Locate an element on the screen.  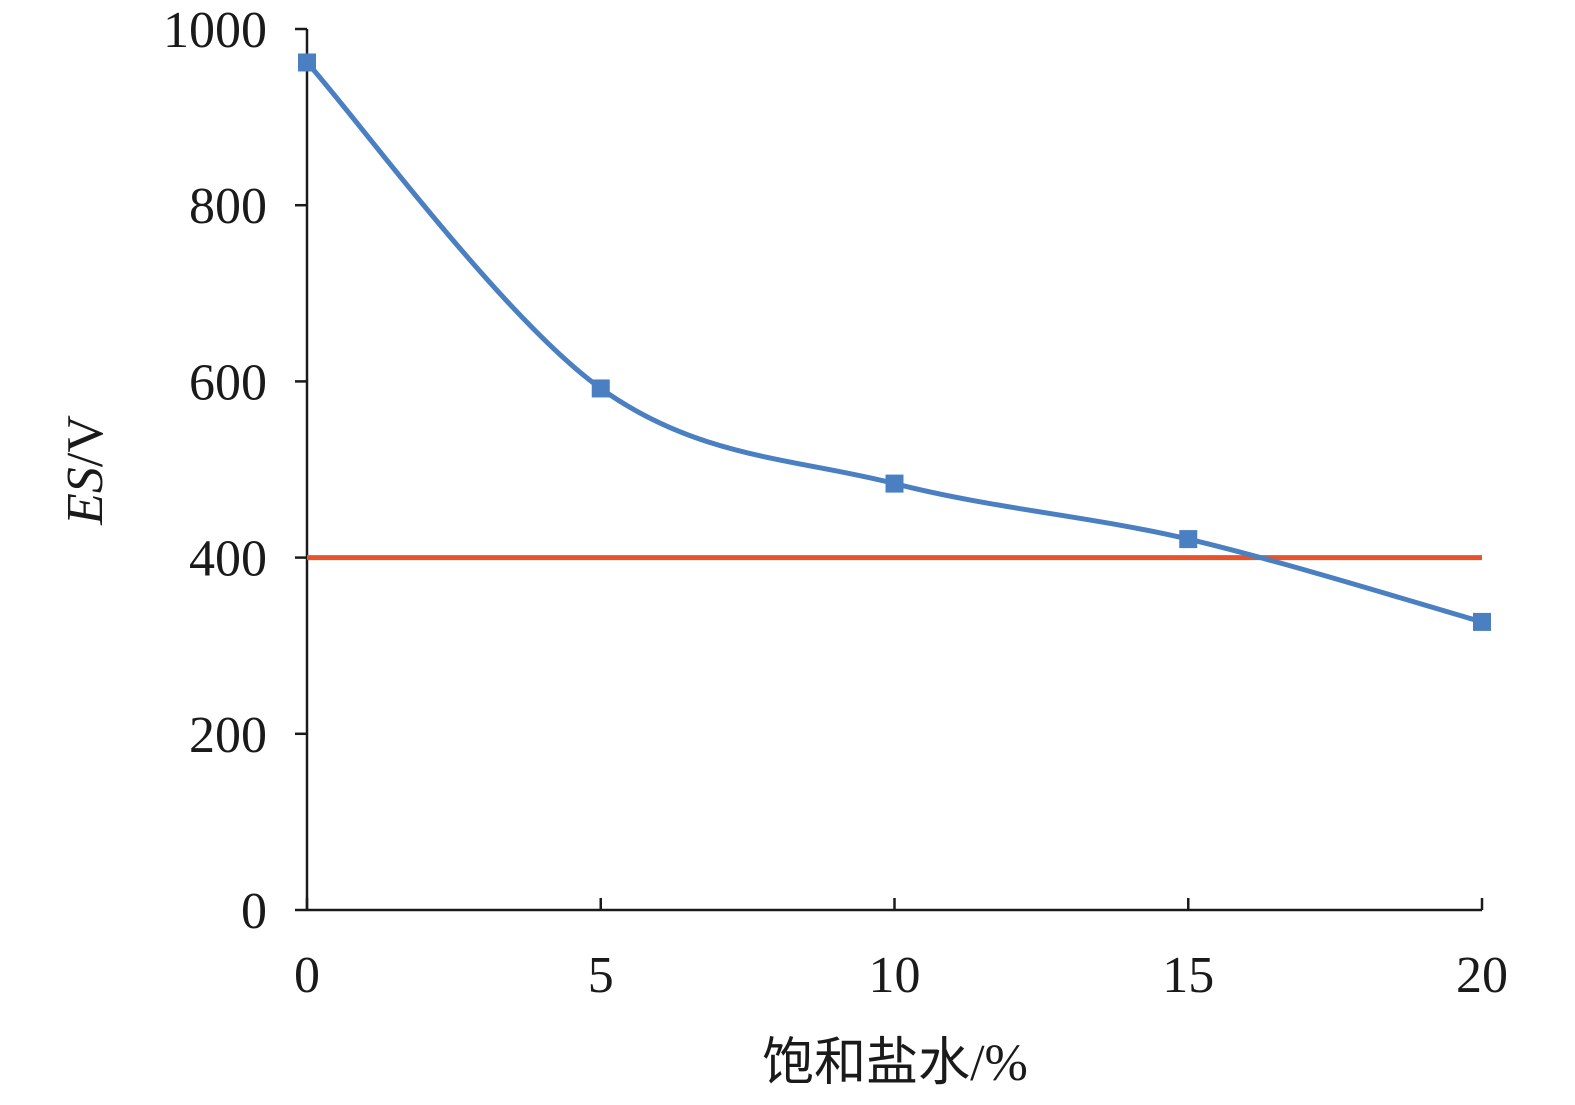
y-tick-label: 0 is located at coordinates (254, 911).